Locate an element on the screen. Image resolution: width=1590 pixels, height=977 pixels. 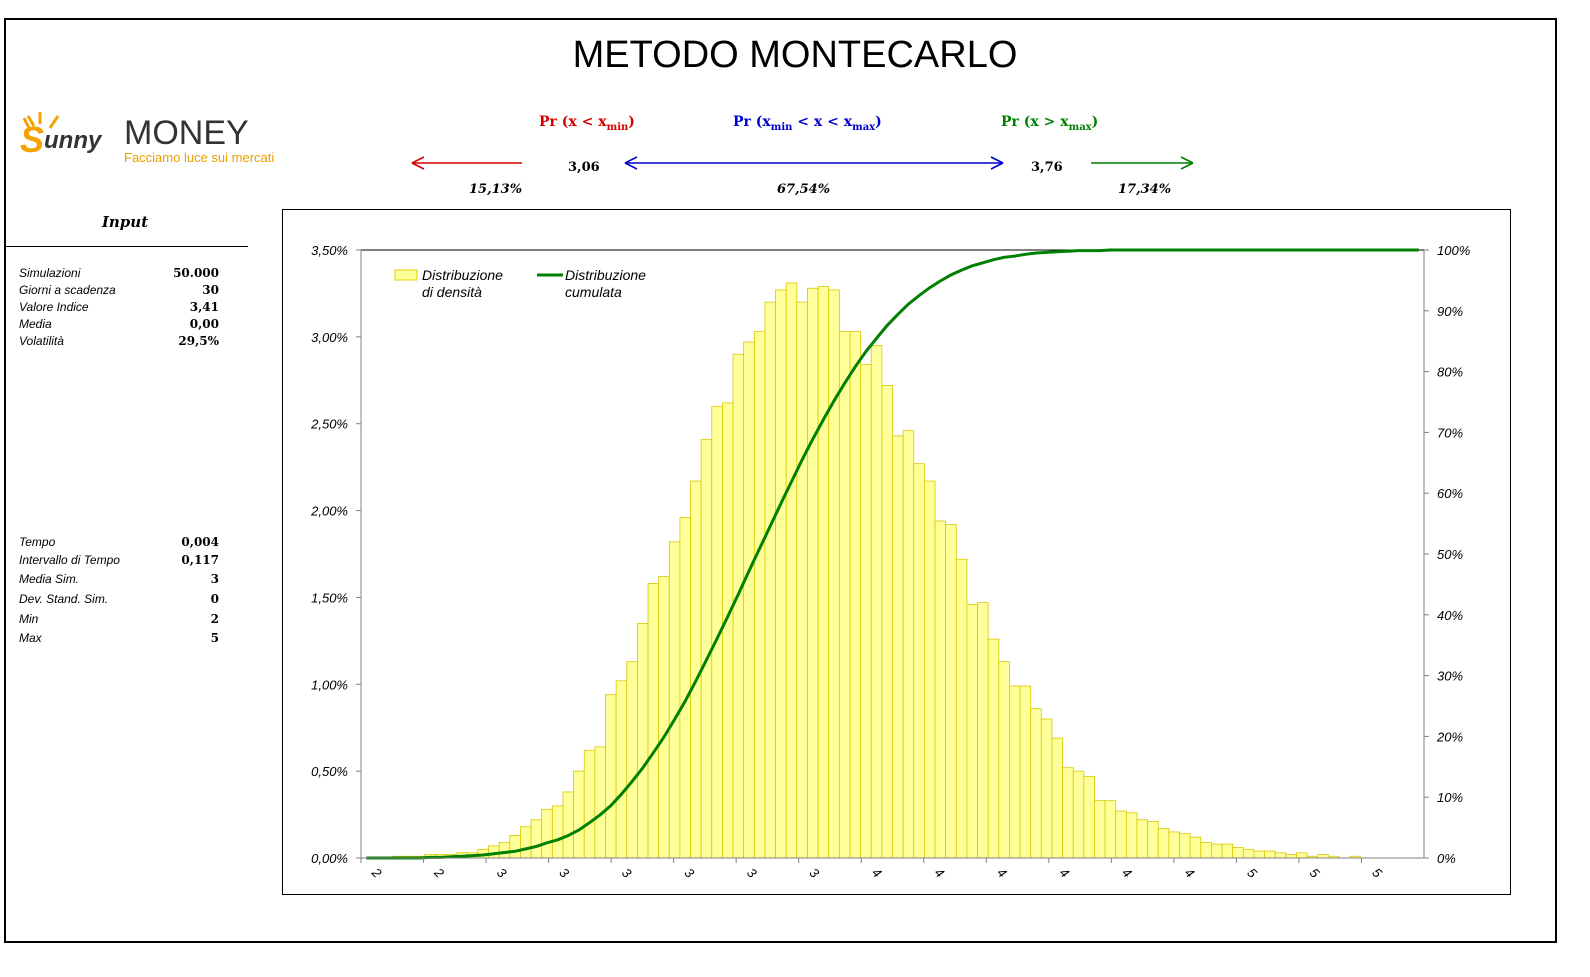
param-value: 50.000 is located at coordinates (196, 273).